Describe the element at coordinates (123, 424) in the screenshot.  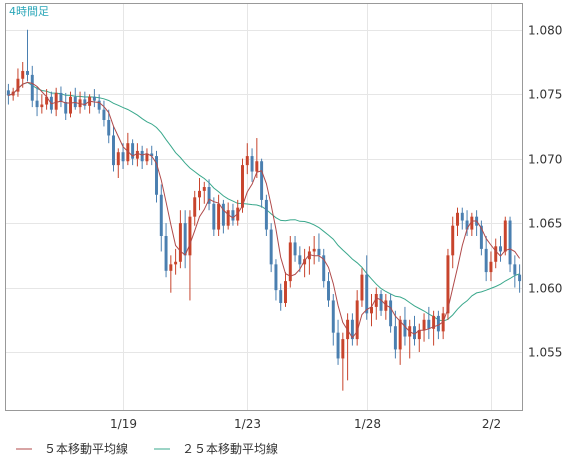
I see `x-tick-label: 1/19` at that location.